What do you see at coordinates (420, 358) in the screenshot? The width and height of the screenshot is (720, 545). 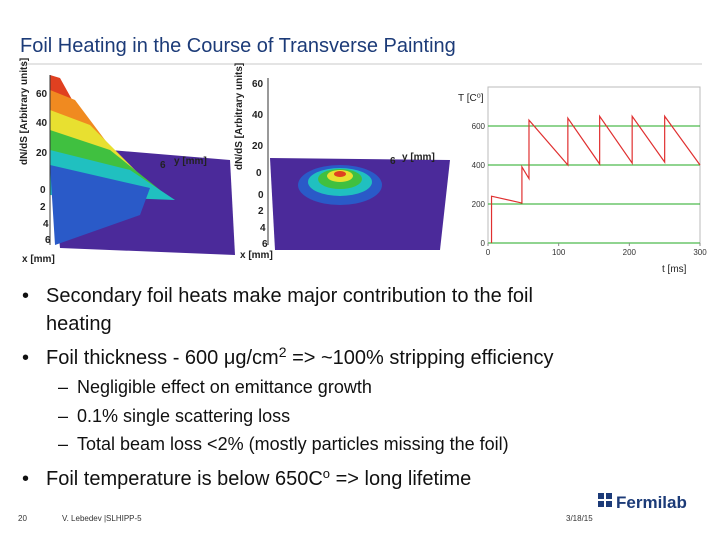 I see `text: => ~100% stripping efficiency` at bounding box center [420, 358].